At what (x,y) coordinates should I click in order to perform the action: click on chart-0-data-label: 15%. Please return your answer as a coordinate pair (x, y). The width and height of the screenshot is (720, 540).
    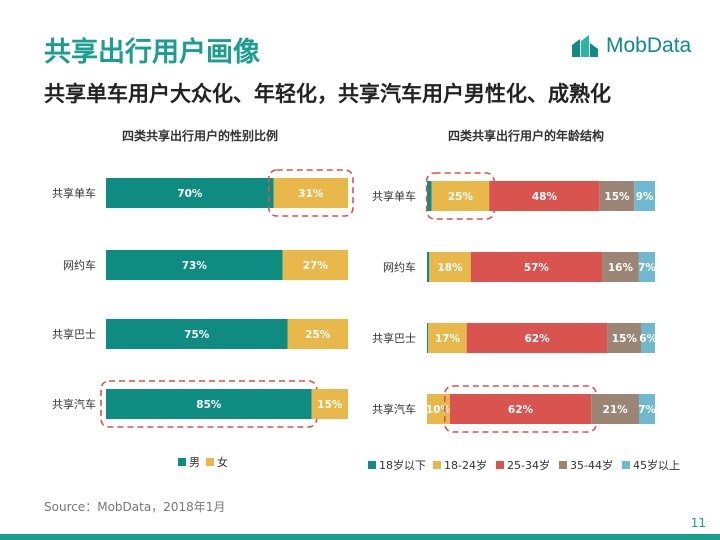
    Looking at the image, I should click on (330, 405).